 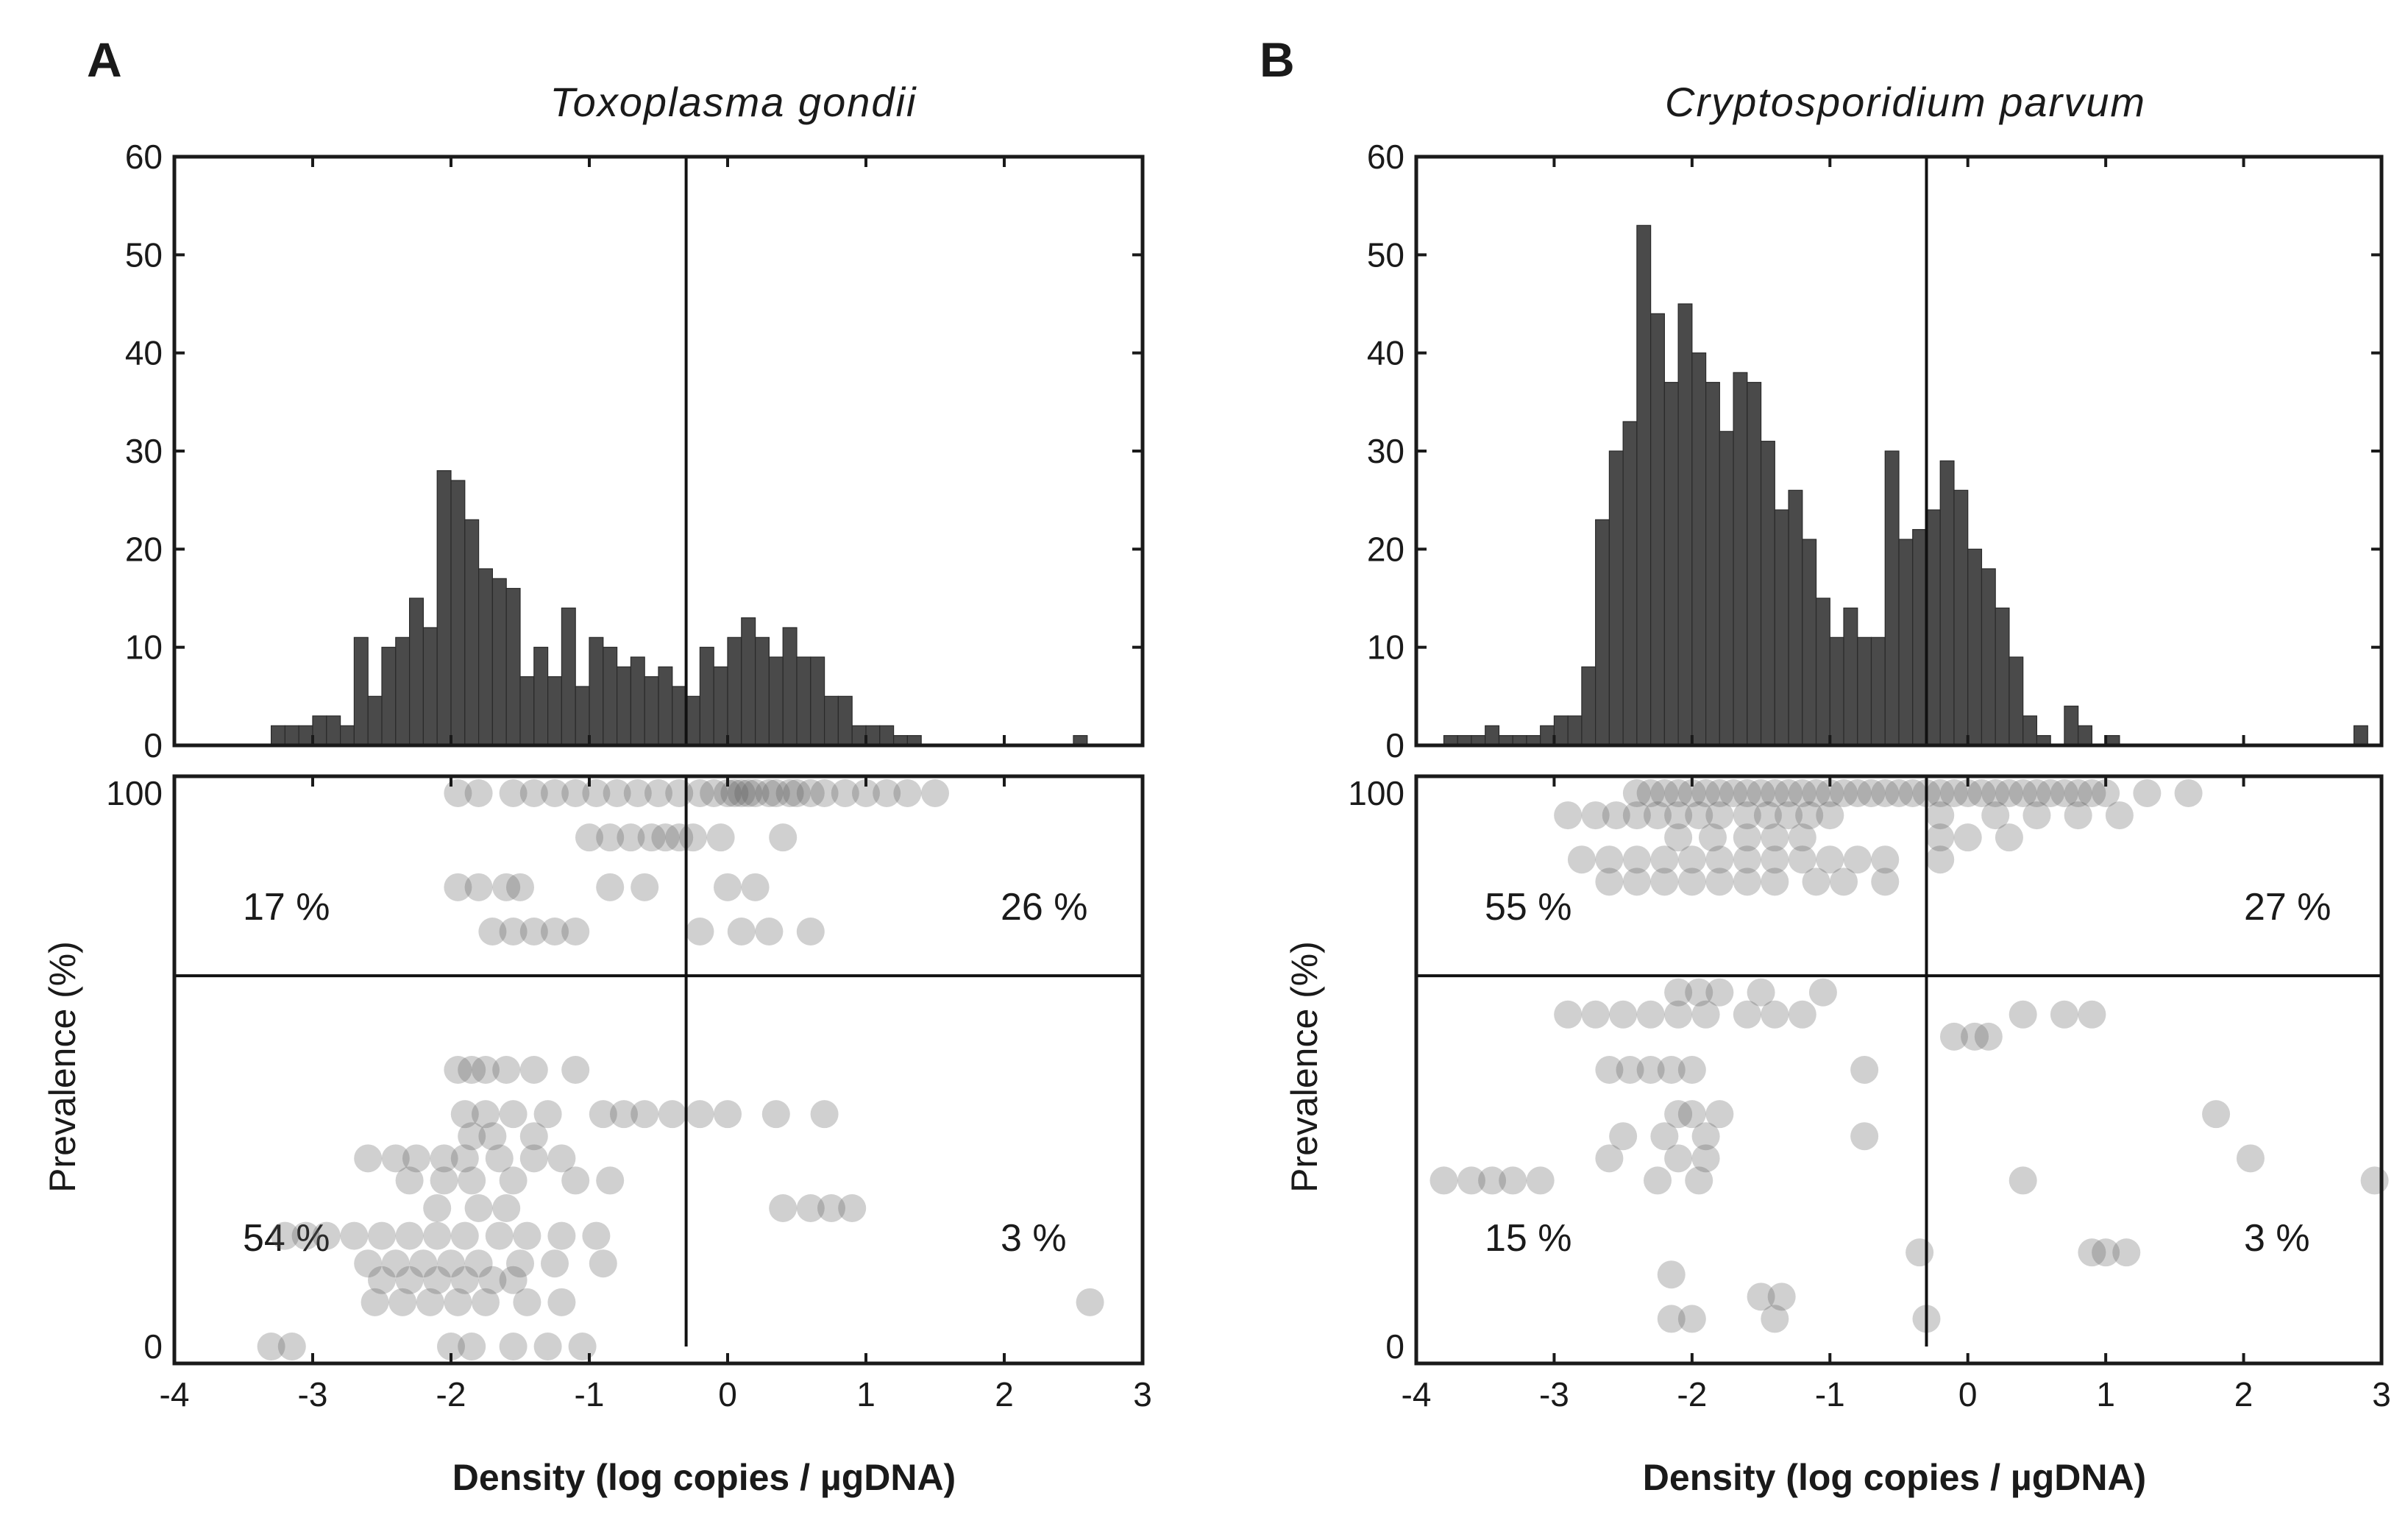 I want to click on x-tick-label: -4, so click(x=1417, y=1394).